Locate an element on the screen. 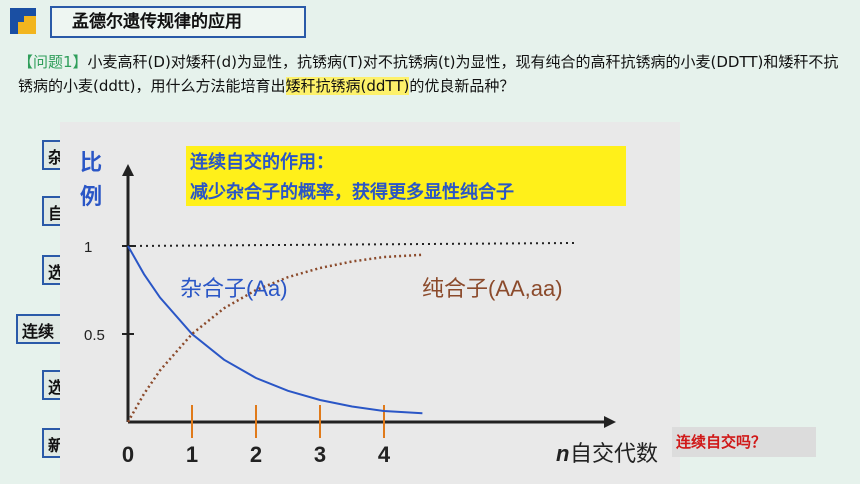 This screenshot has height=484, width=860. deco-square-accent is located at coordinates (17, 15).